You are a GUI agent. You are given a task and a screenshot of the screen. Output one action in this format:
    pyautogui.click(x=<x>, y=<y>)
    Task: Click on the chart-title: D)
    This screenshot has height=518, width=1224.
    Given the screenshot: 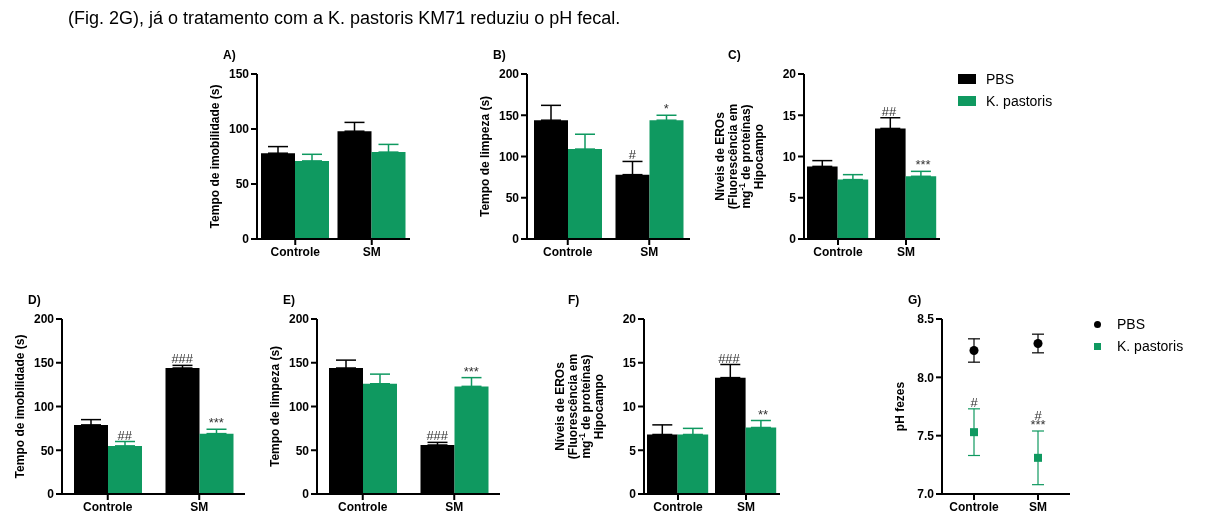 What is the action you would take?
    pyautogui.click(x=34, y=301)
    